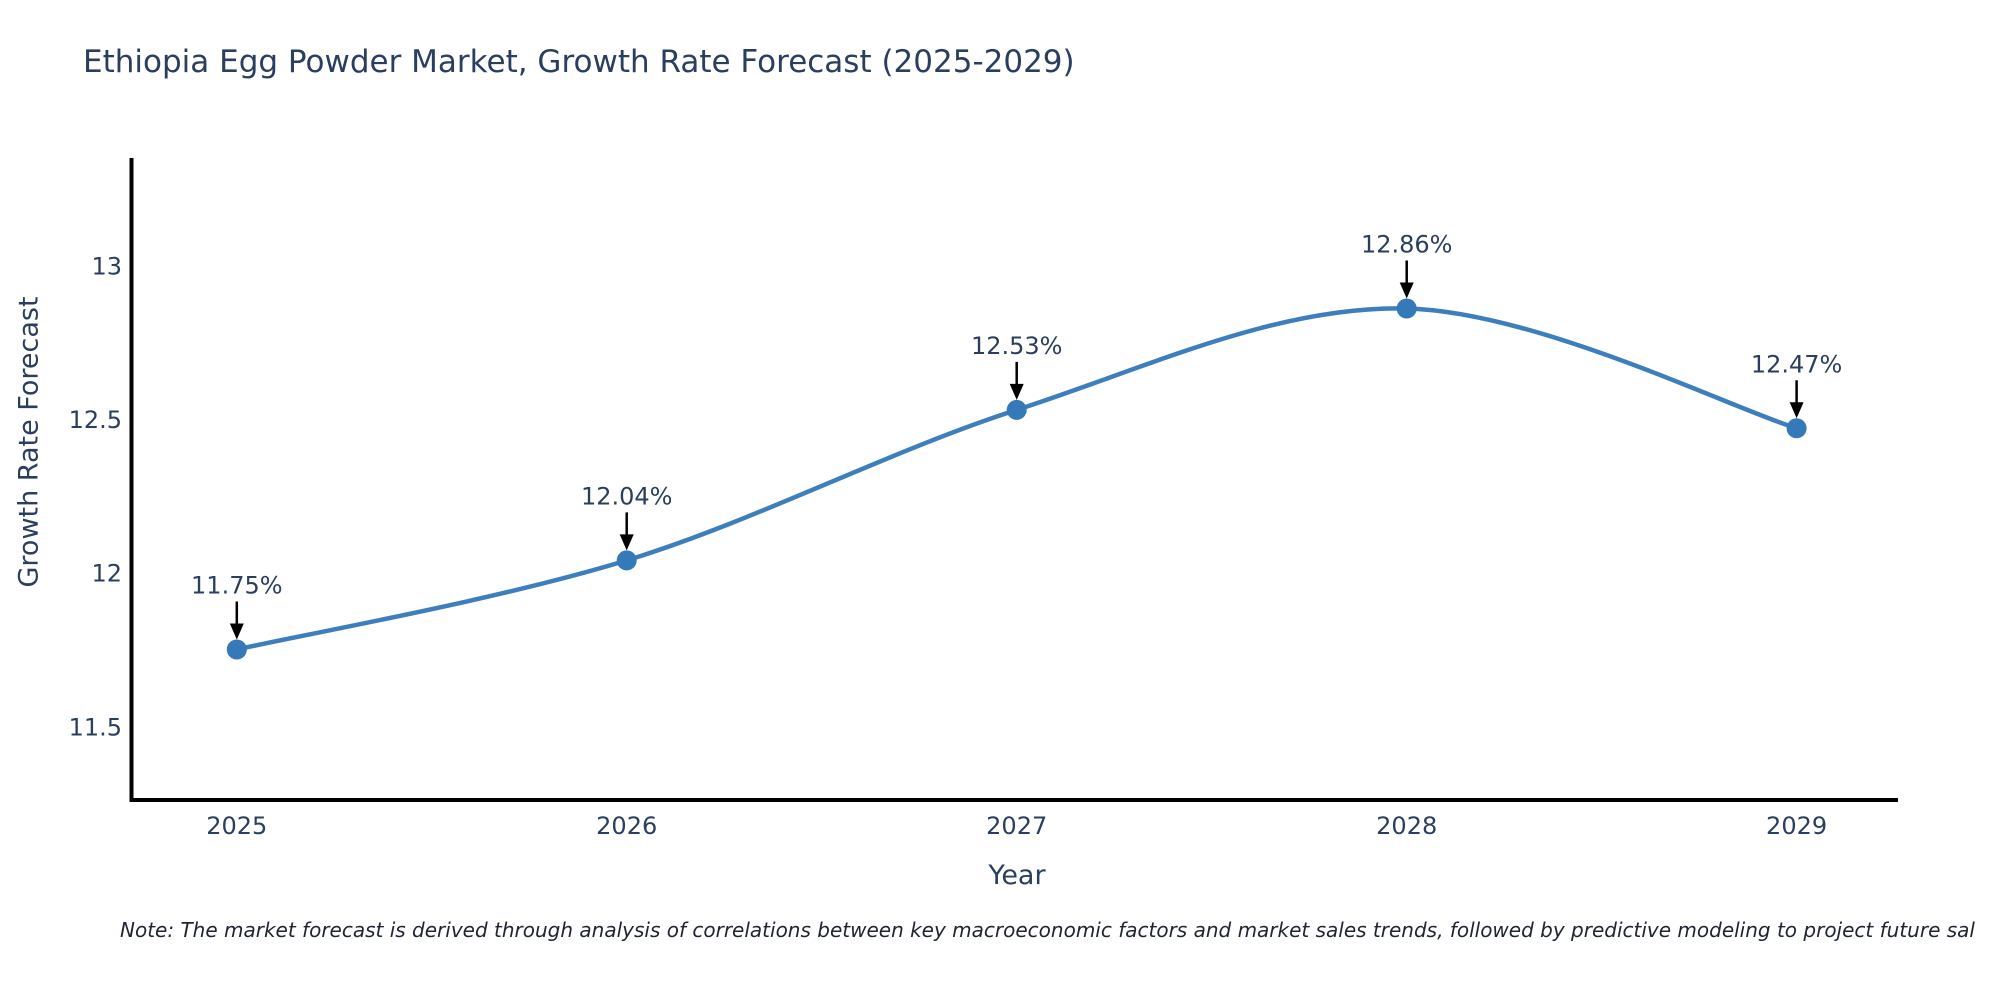  What do you see at coordinates (106, 267) in the screenshot?
I see `y-tick-label: 13` at bounding box center [106, 267].